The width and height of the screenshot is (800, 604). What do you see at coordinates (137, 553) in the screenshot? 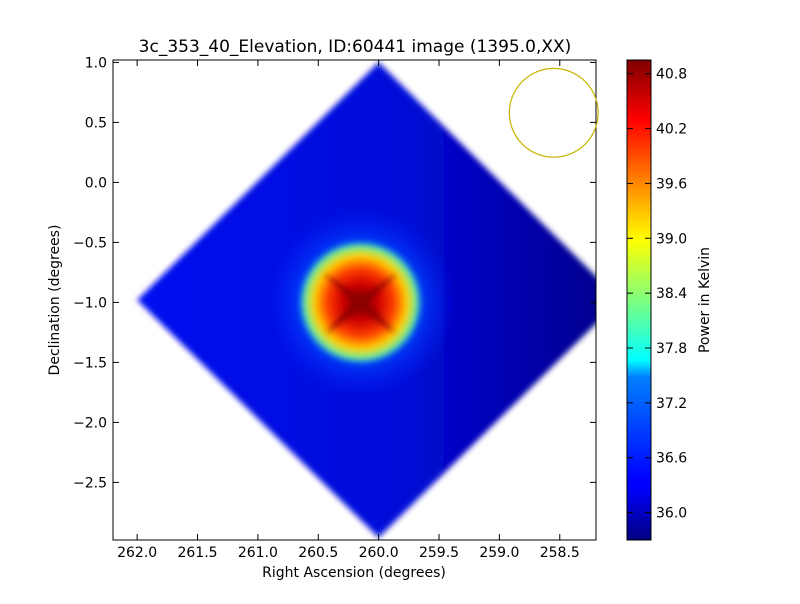
I see `x-tick-label: 262.0` at bounding box center [137, 553].